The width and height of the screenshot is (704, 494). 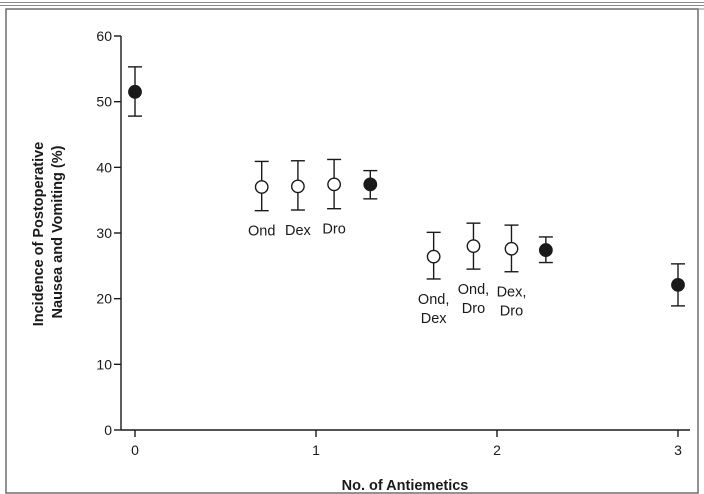 What do you see at coordinates (104, 167) in the screenshot?
I see `y-tick-label-40: 40` at bounding box center [104, 167].